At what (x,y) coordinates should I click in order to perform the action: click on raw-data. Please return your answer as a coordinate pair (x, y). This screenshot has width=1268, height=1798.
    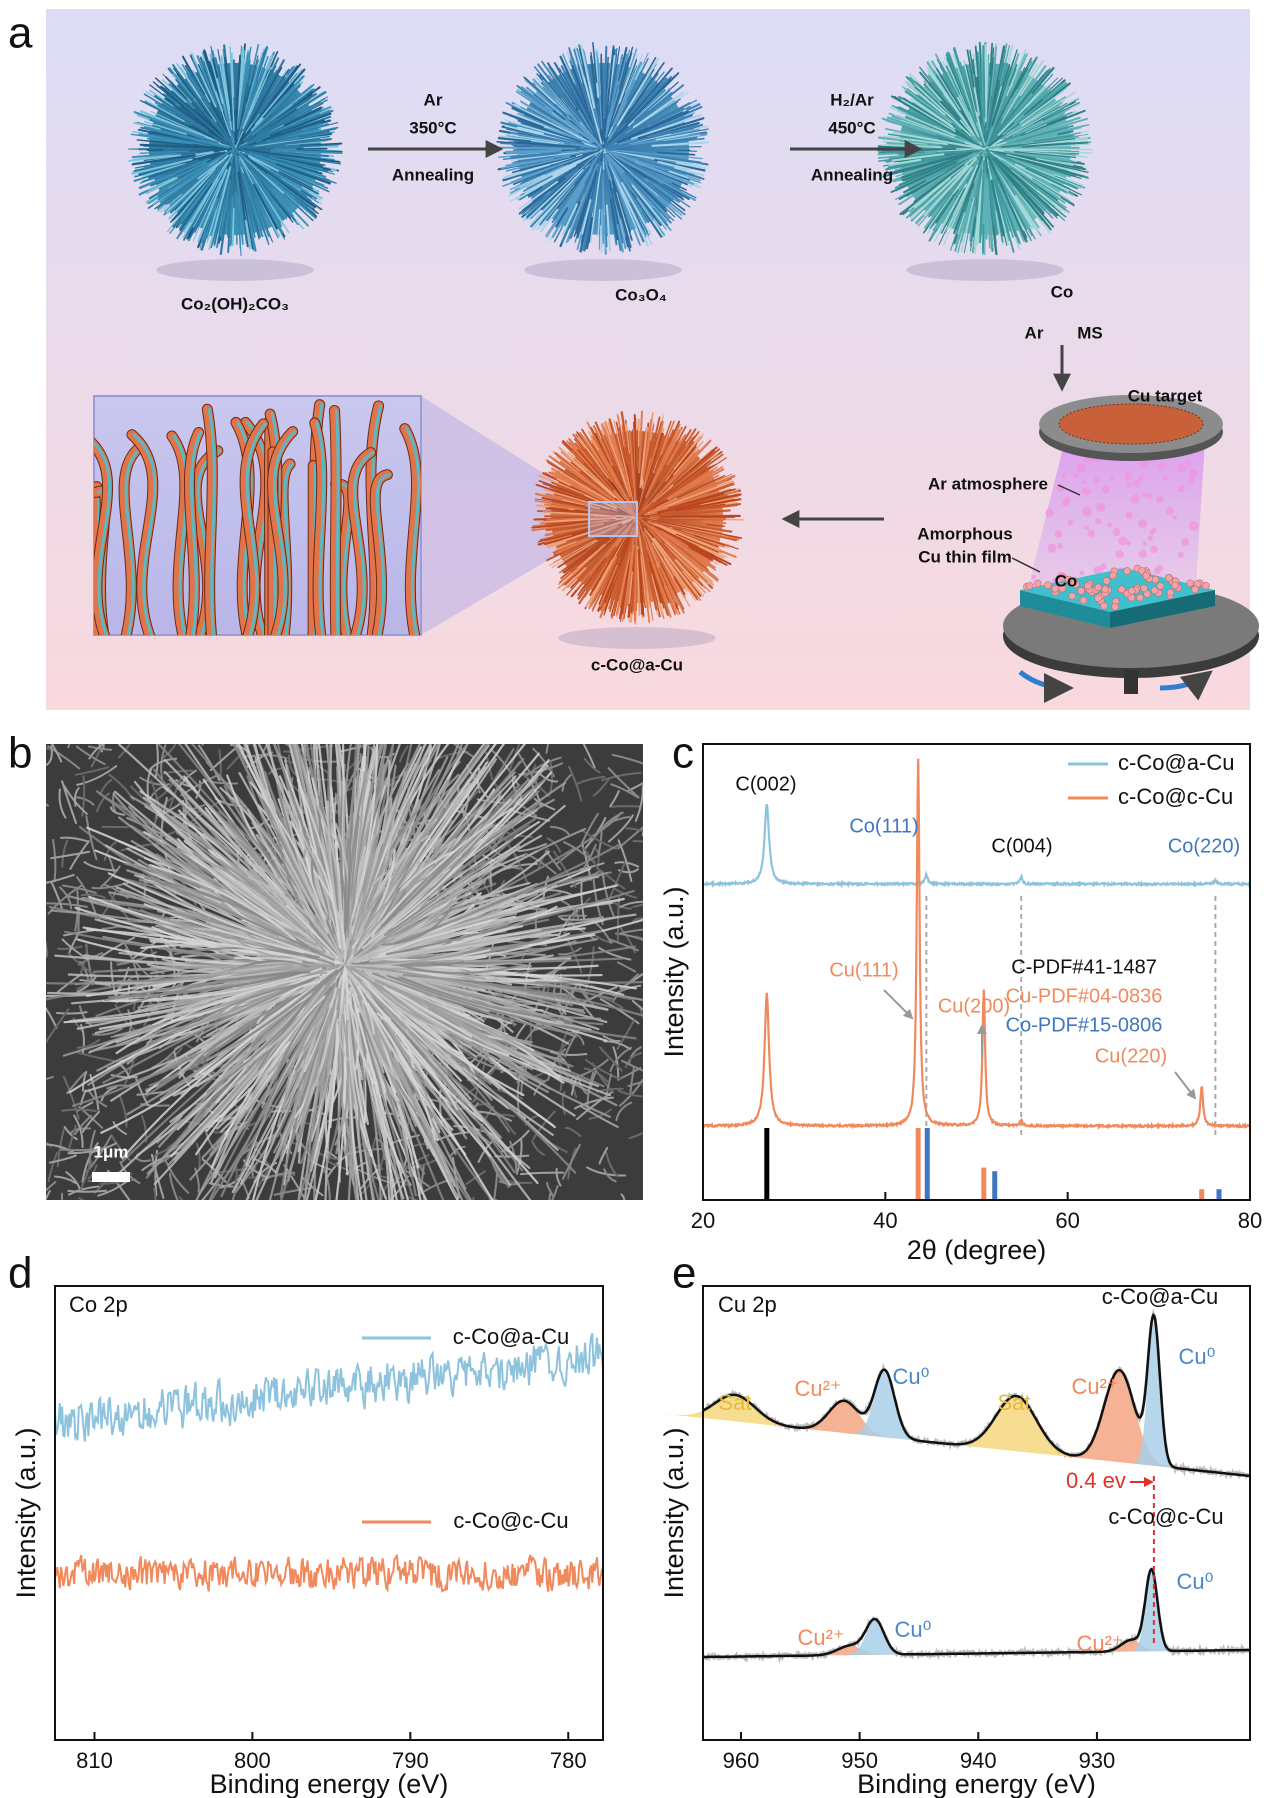
    Looking at the image, I should click on (976, 1615).